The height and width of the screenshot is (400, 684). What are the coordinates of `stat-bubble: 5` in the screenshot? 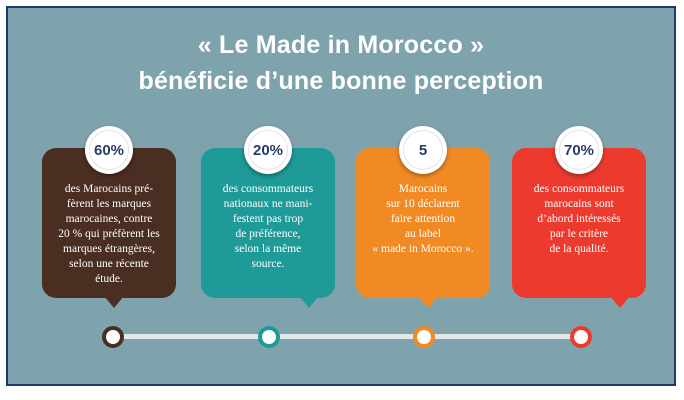 It's located at (423, 150).